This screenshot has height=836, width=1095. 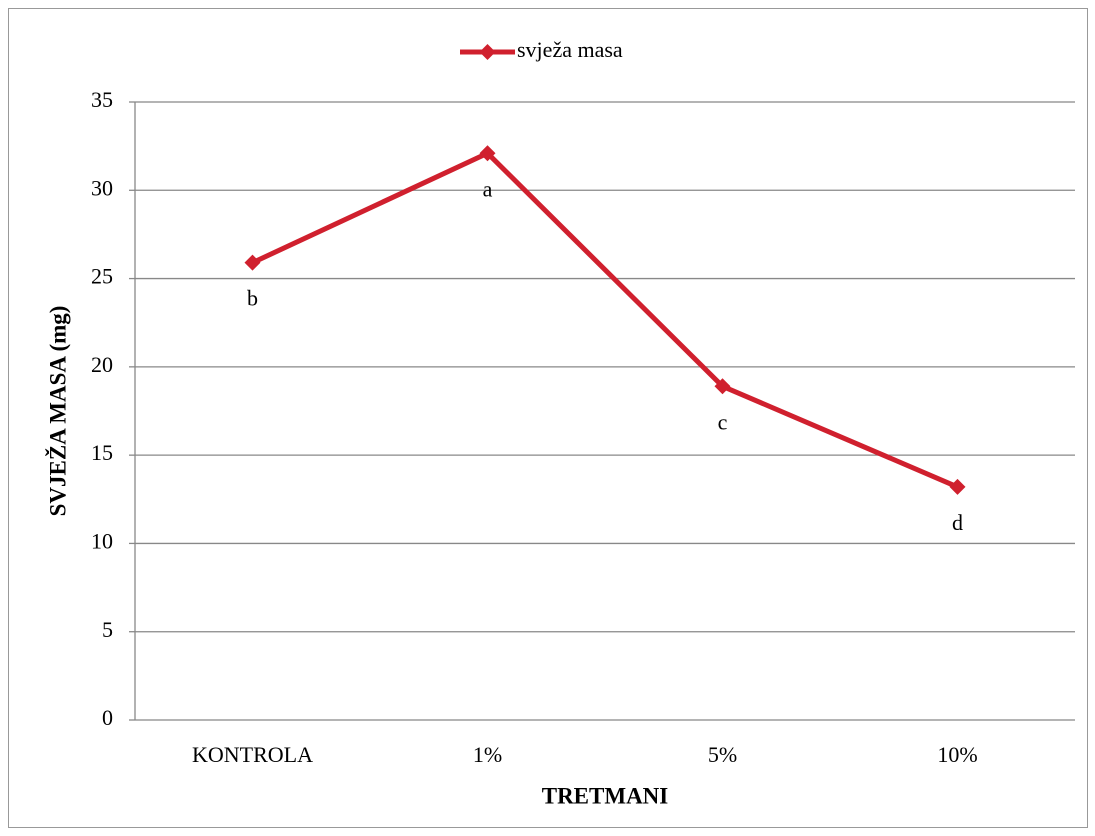 What do you see at coordinates (957, 754) in the screenshot?
I see `x-tick-label: 10%` at bounding box center [957, 754].